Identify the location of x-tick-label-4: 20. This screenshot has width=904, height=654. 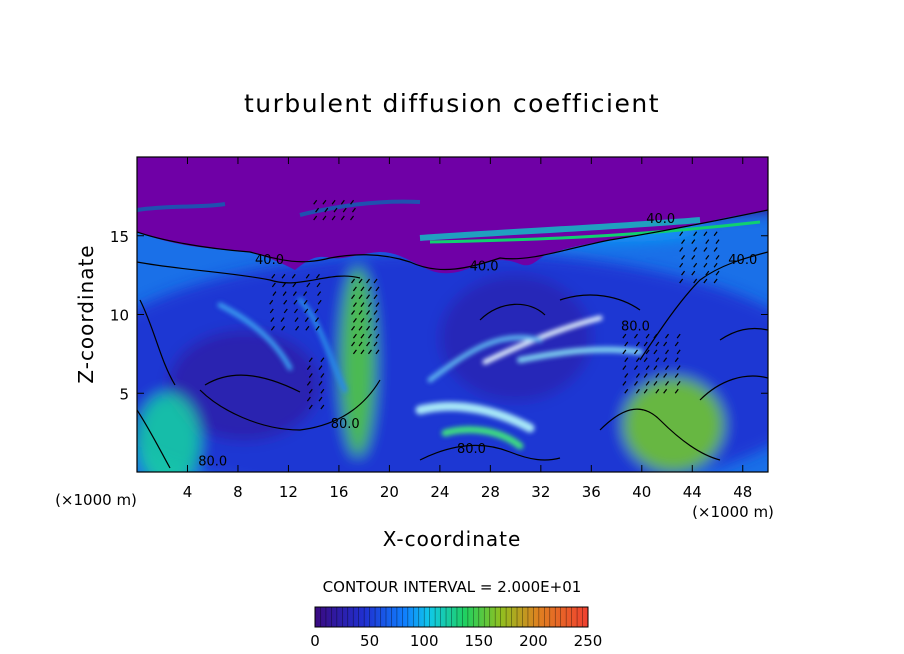
(389, 492).